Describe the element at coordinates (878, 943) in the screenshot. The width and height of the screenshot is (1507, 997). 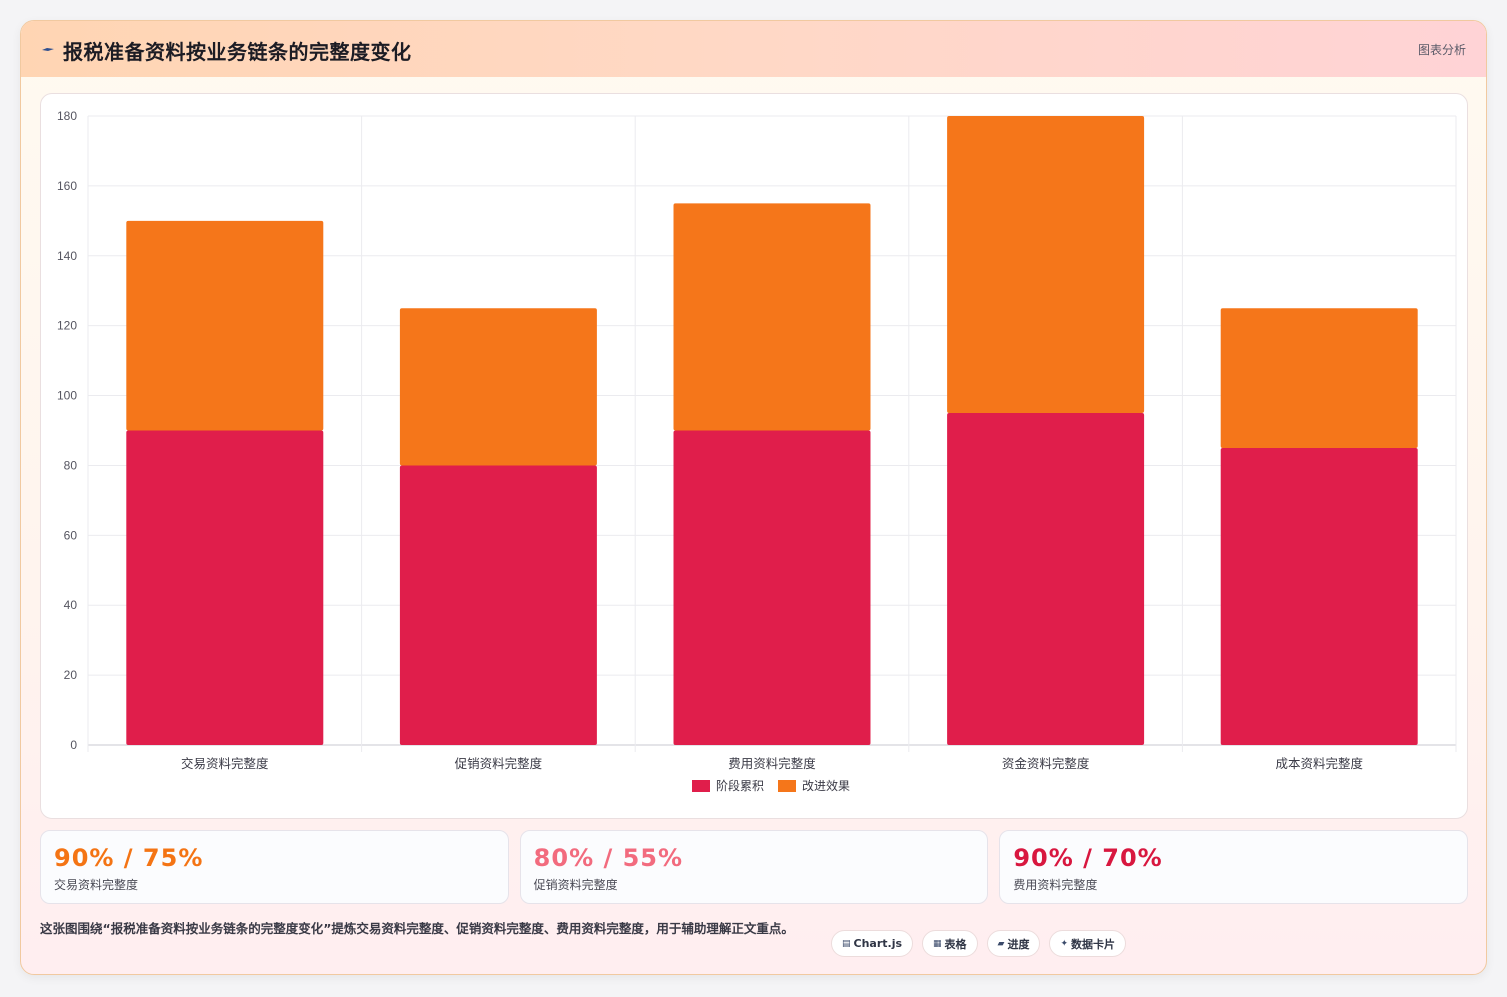
I see `tag-label: Chart.js` at that location.